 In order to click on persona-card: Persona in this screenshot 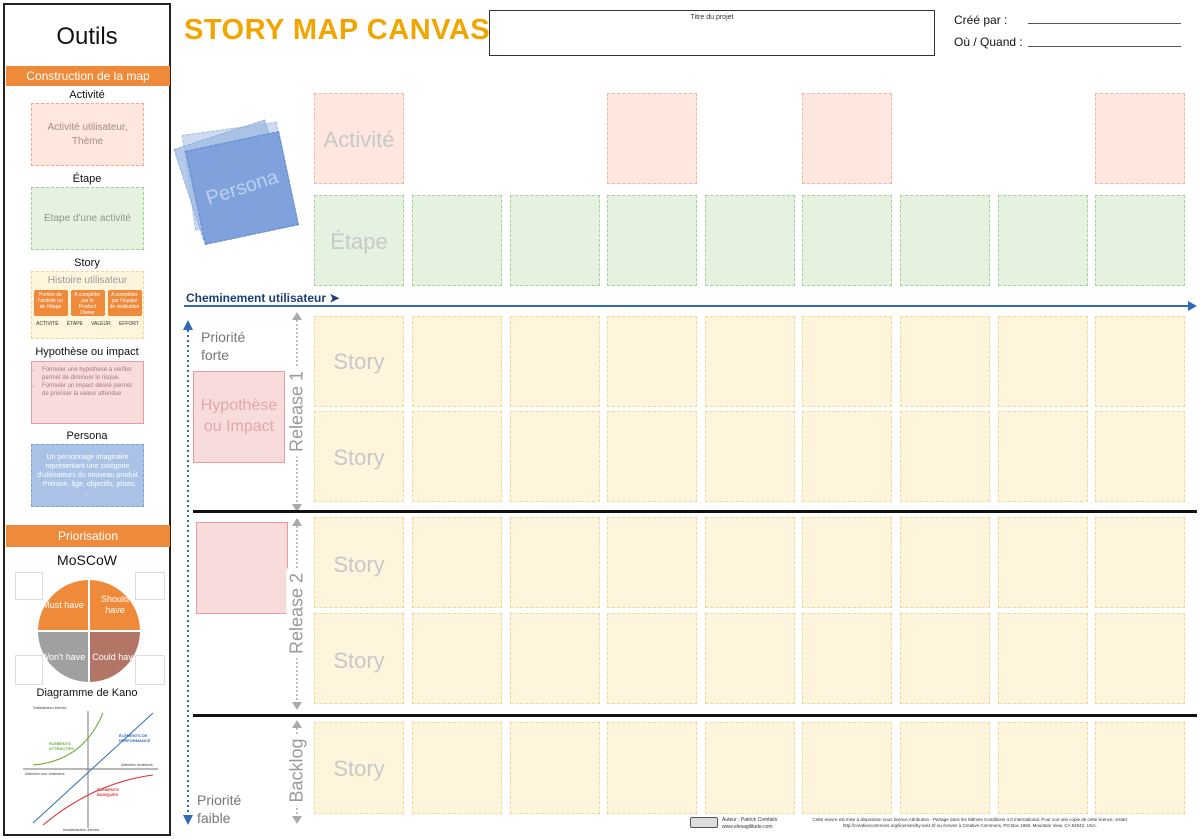, I will do `click(242, 188)`.